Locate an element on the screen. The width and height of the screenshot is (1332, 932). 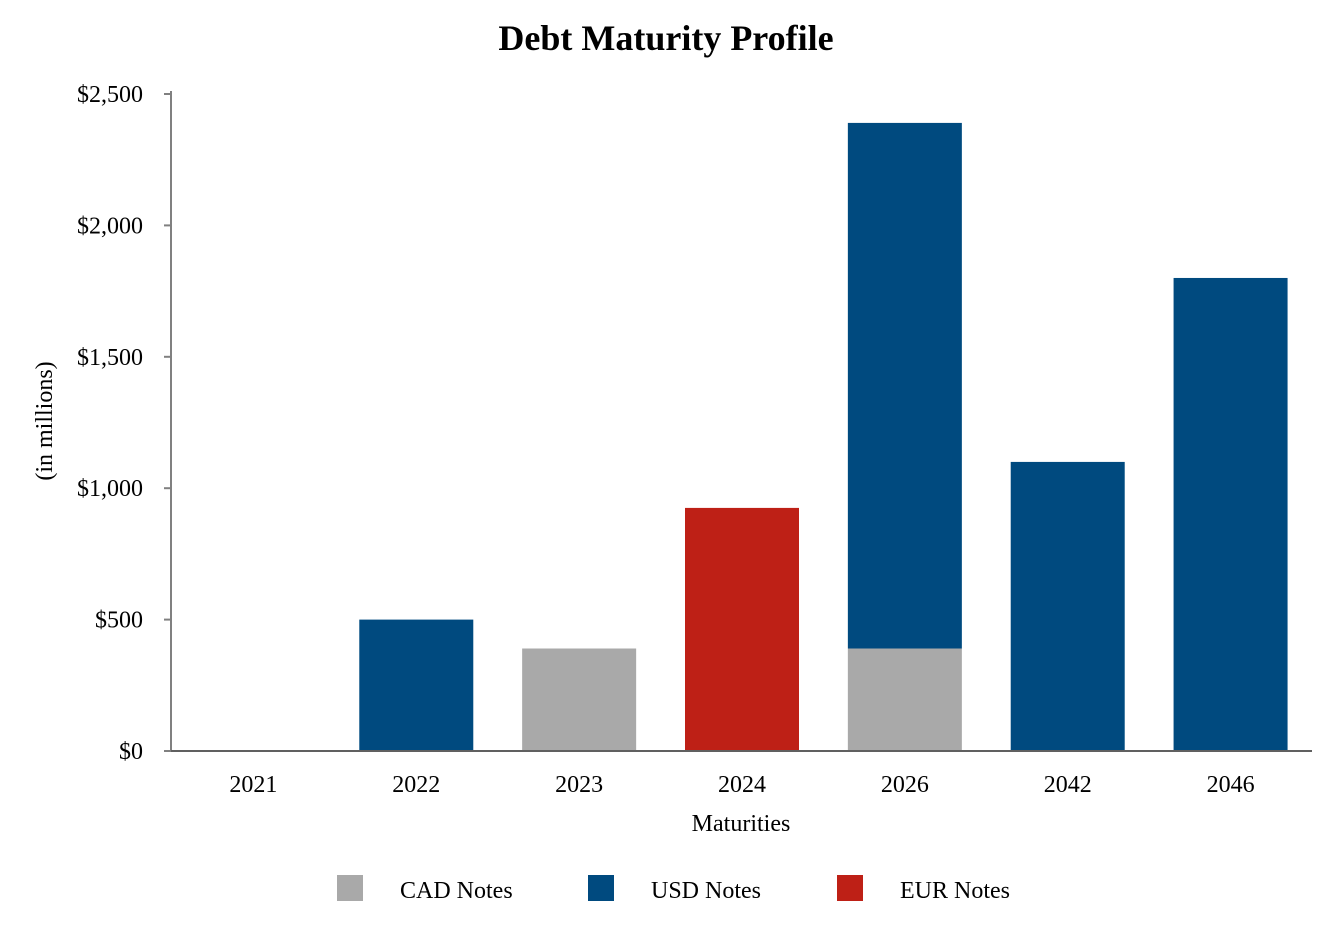
legend-label-eur-notes: EUR Notes is located at coordinates (955, 891).